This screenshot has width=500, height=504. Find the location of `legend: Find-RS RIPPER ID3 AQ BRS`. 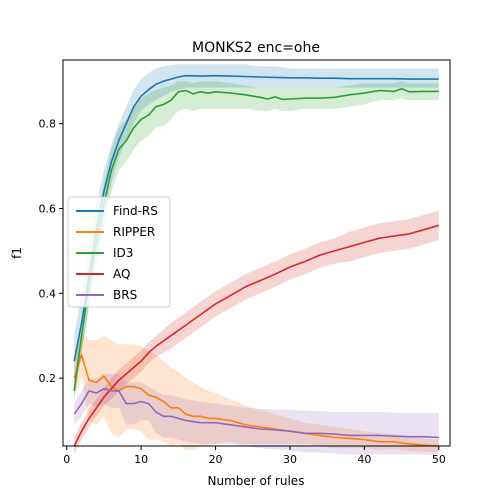

legend: Find-RS RIPPER ID3 AQ BRS is located at coordinates (119, 252).